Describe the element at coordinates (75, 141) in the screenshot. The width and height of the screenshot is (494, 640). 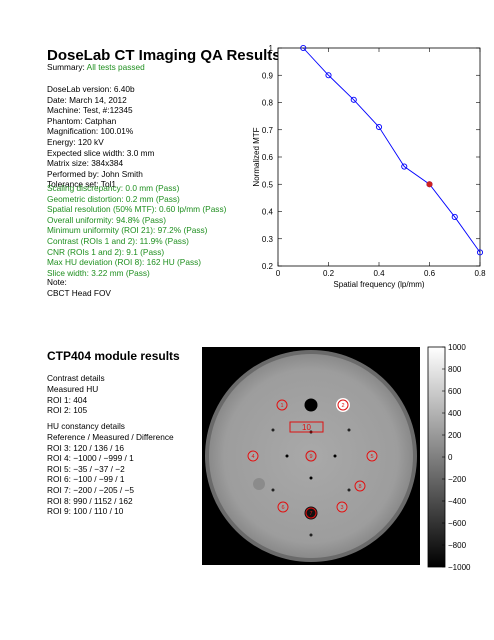
I see `info-line: Energy: 120 kV` at that location.